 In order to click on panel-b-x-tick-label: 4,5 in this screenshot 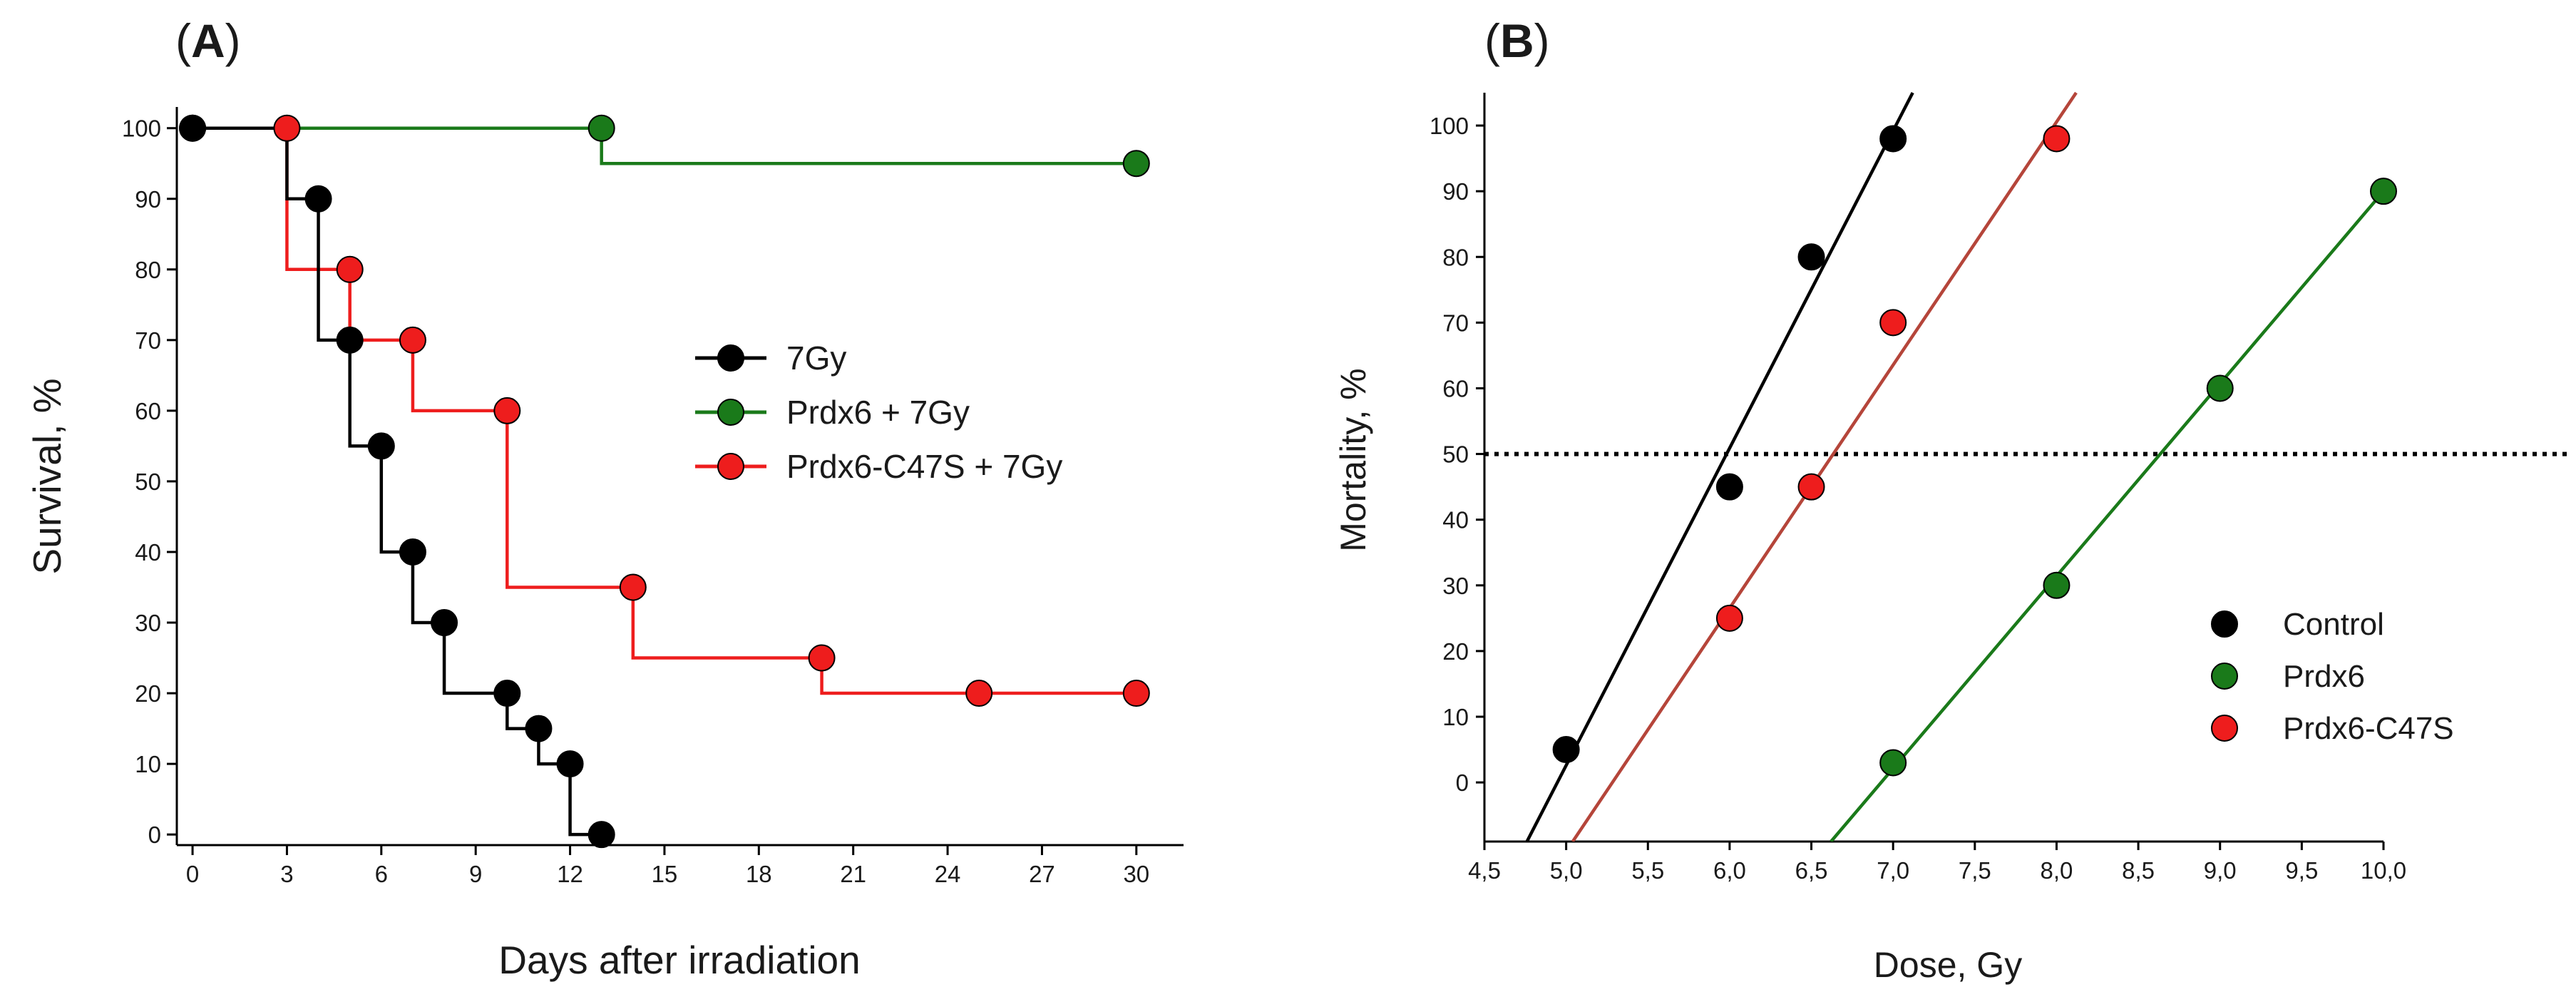, I will do `click(1484, 870)`.